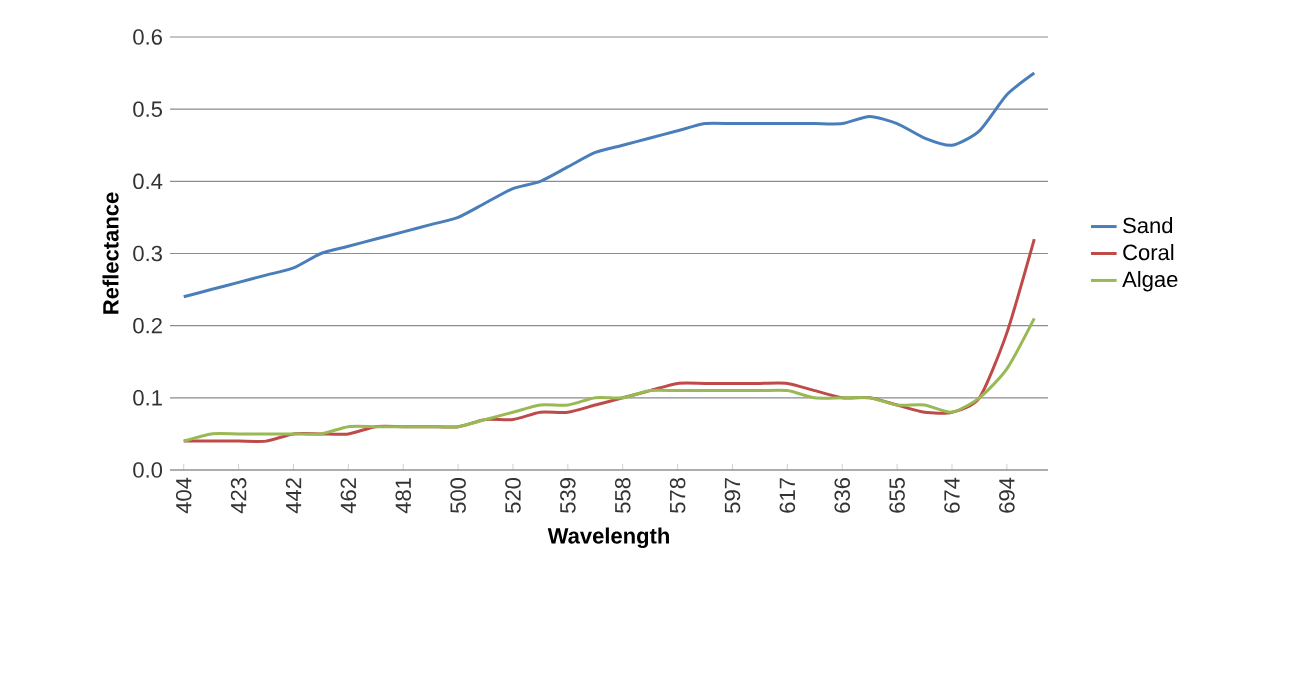 Image resolution: width=1297 pixels, height=683 pixels. What do you see at coordinates (732, 495) in the screenshot?
I see `x-tick-label: 597` at bounding box center [732, 495].